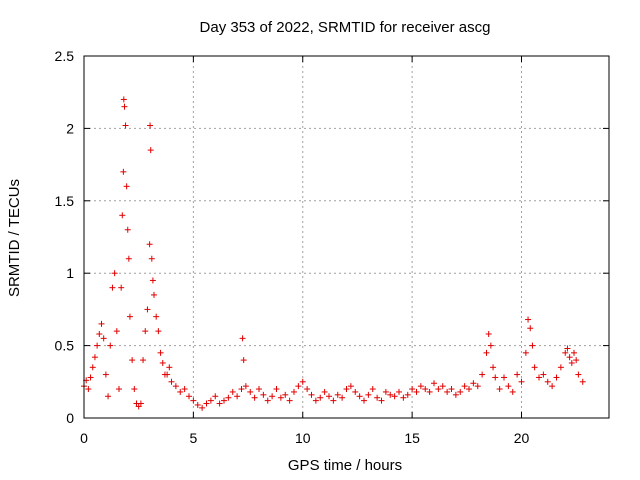 The image size is (640, 480). I want to click on x-tick-label: 10, so click(303, 438).